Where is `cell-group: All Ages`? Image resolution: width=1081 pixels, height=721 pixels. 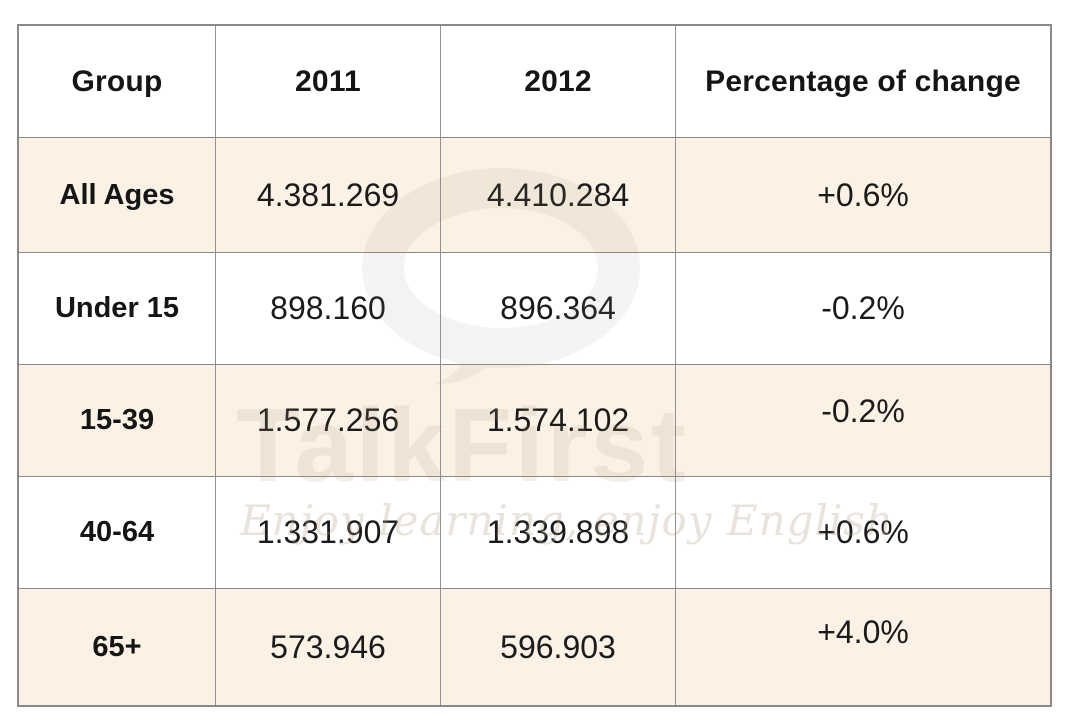
cell-group: All Ages is located at coordinates (117, 195).